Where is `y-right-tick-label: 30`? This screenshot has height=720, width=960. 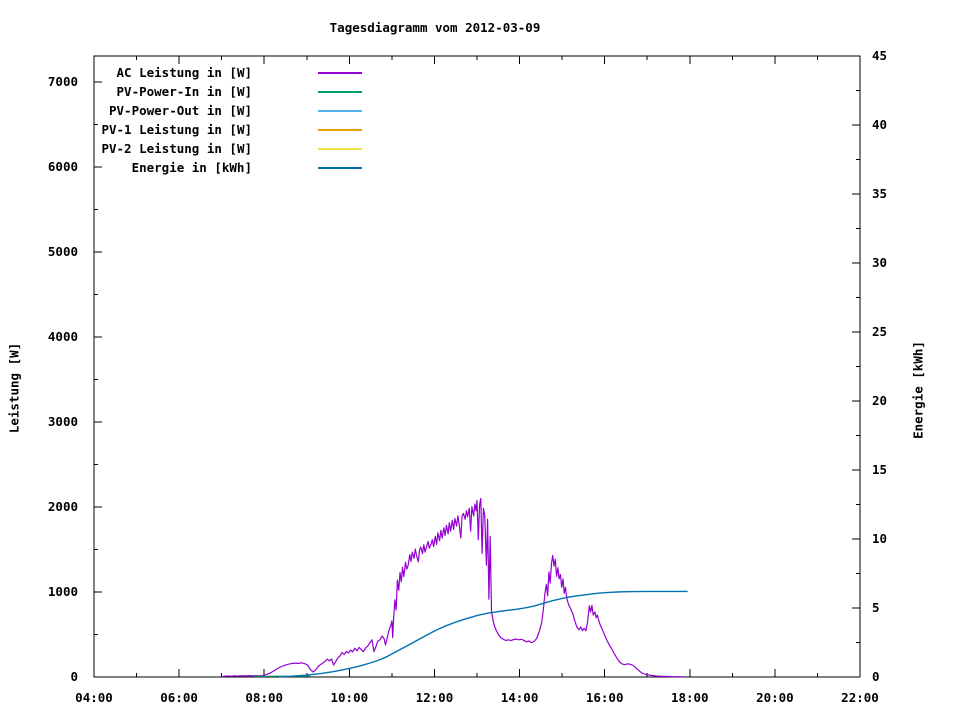
y-right-tick-label: 30 is located at coordinates (879, 262).